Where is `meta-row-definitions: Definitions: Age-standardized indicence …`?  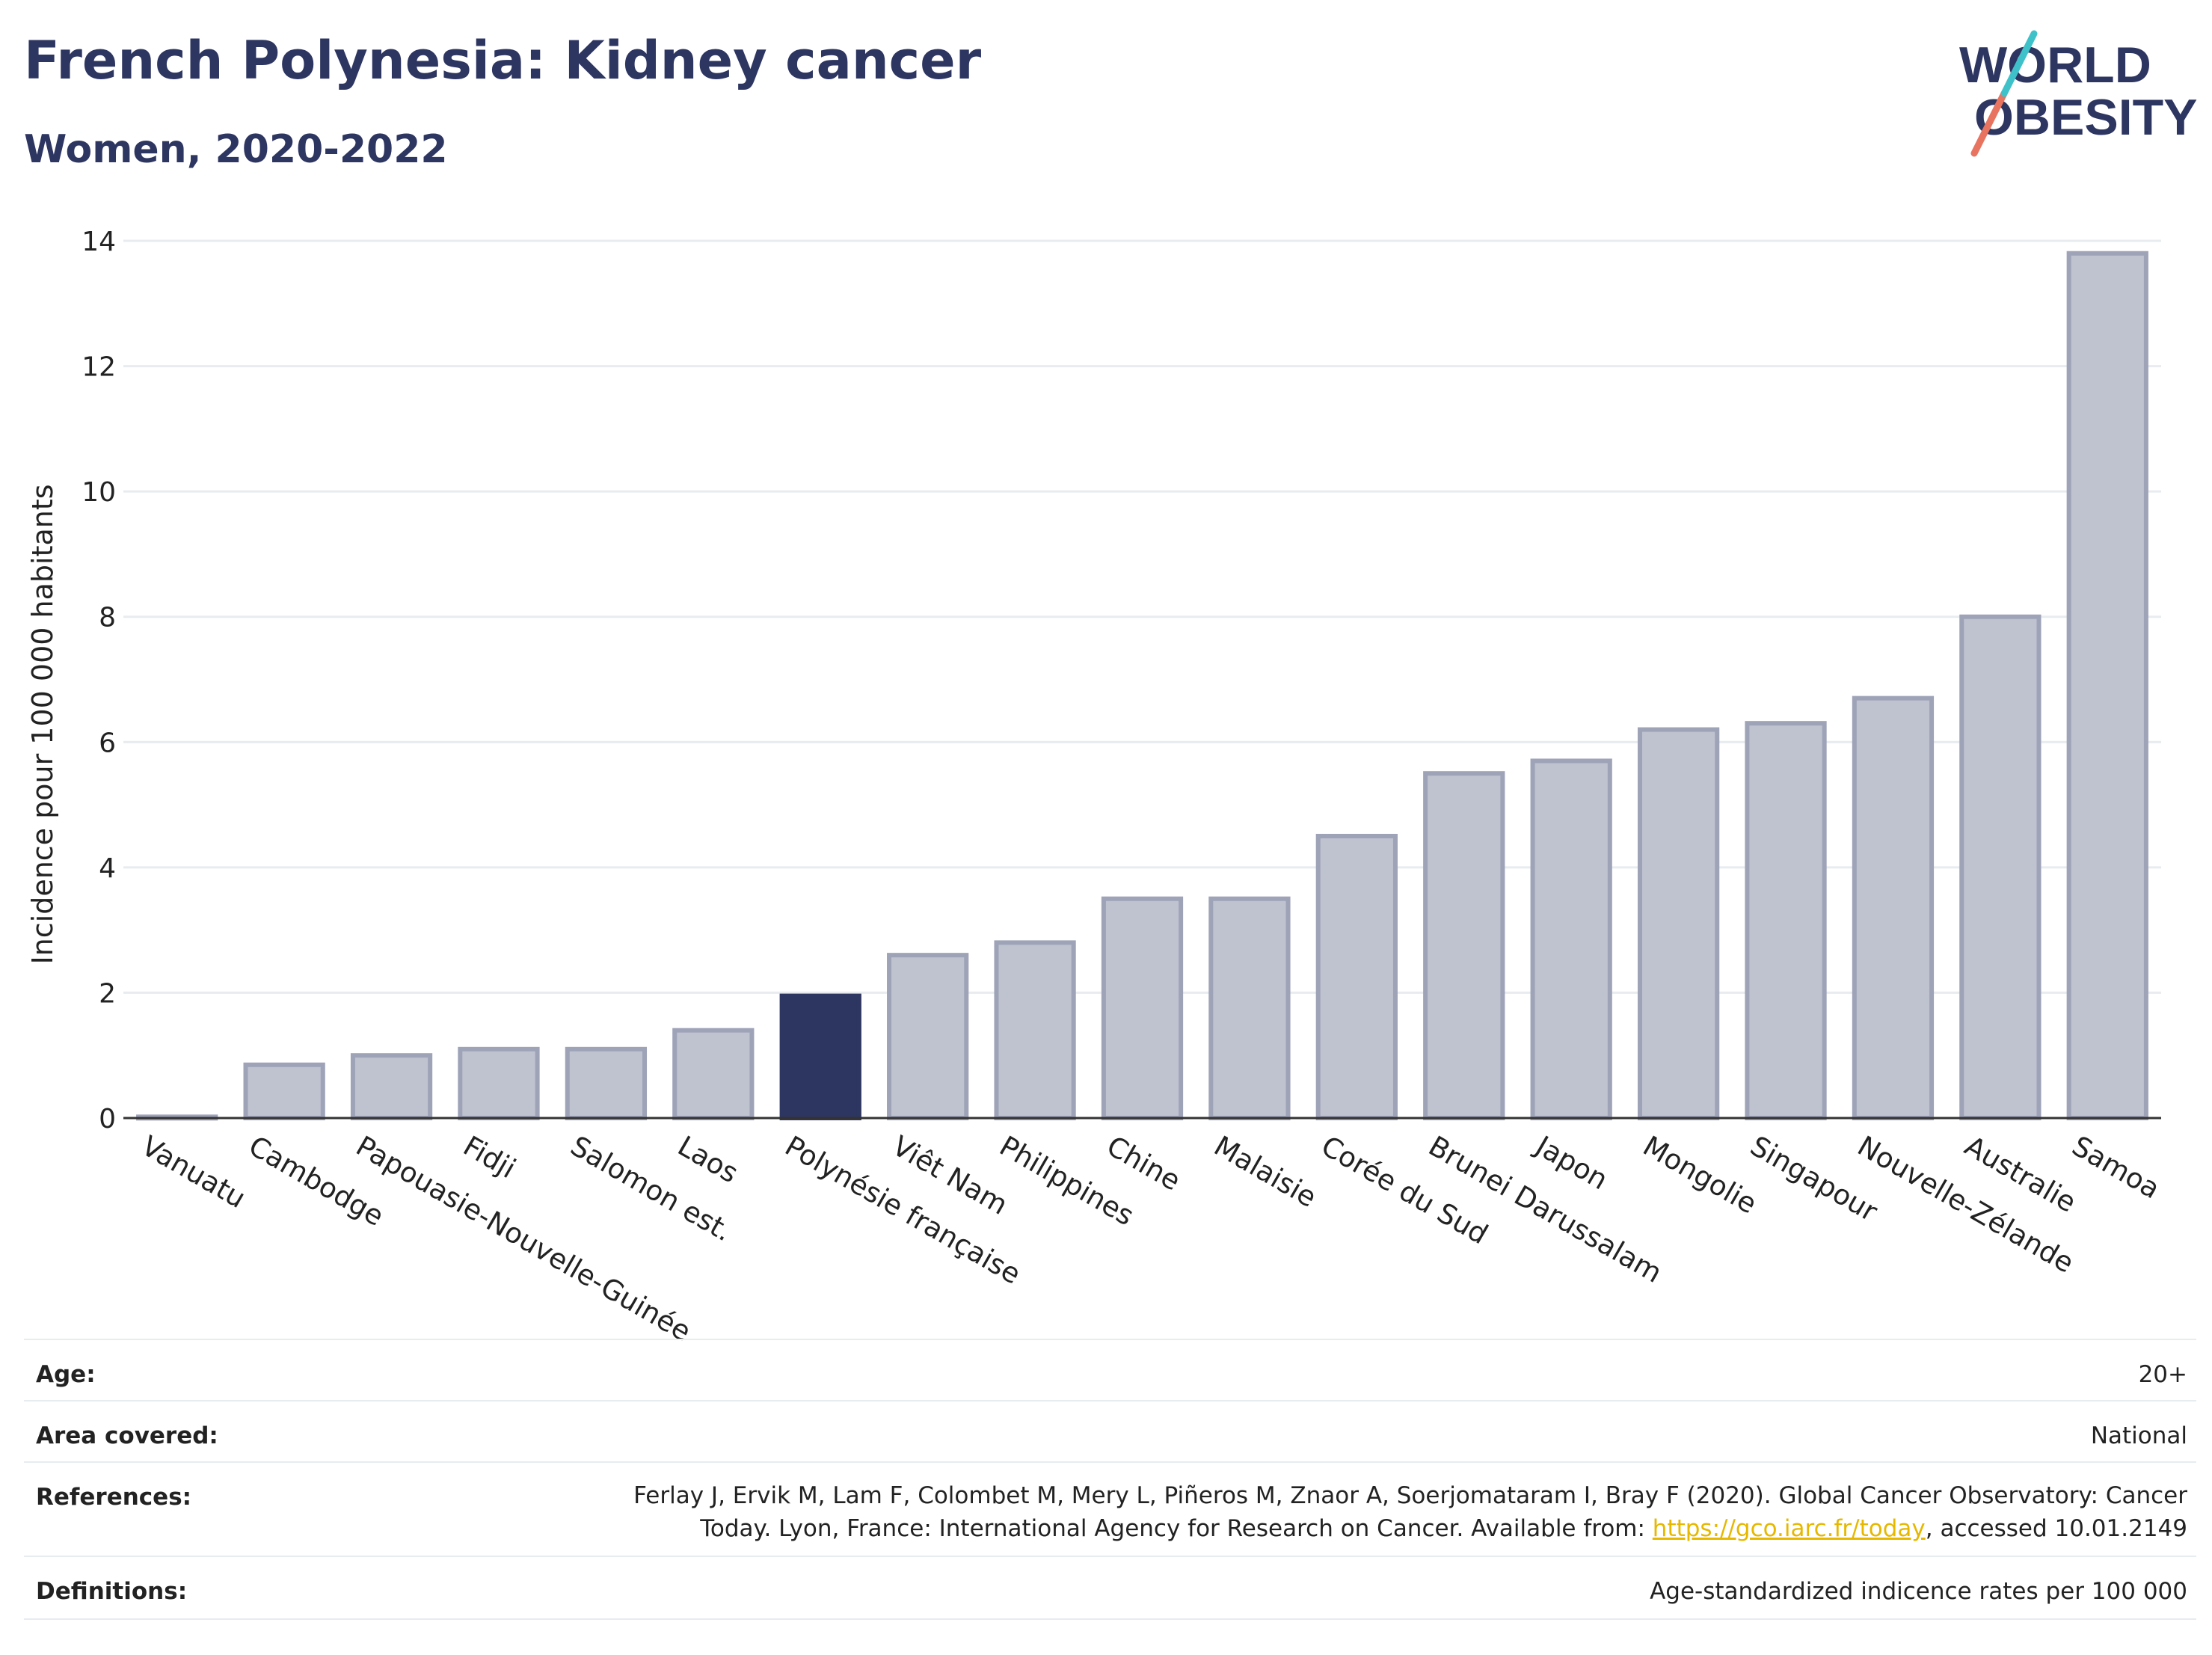 meta-row-definitions: Definitions: Age-standardized indicence … is located at coordinates (1110, 1588).